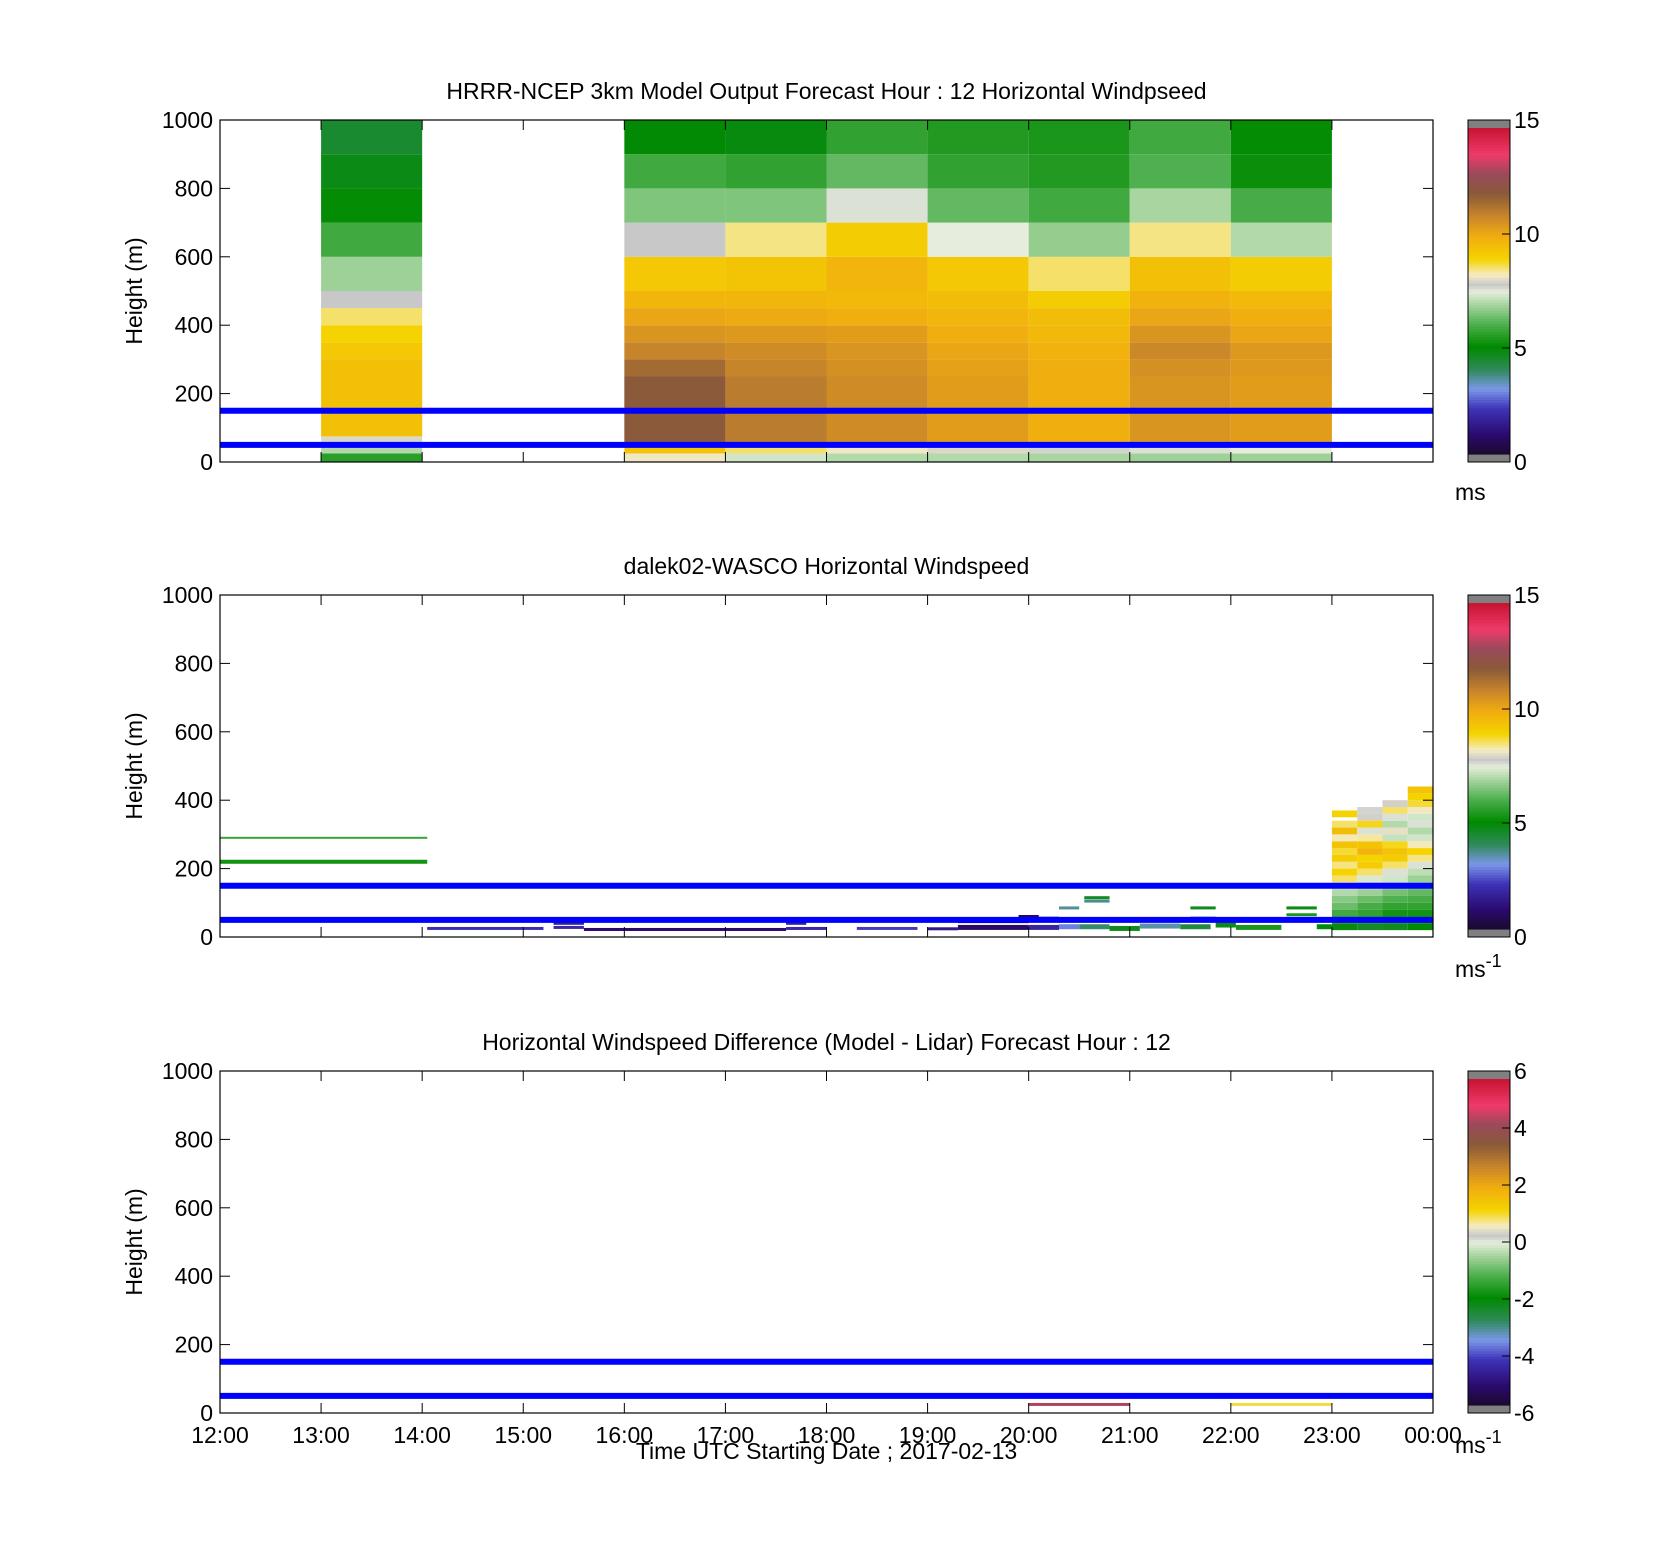  What do you see at coordinates (827, 1435) in the screenshot?
I see `x-tick-label: 18:00` at bounding box center [827, 1435].